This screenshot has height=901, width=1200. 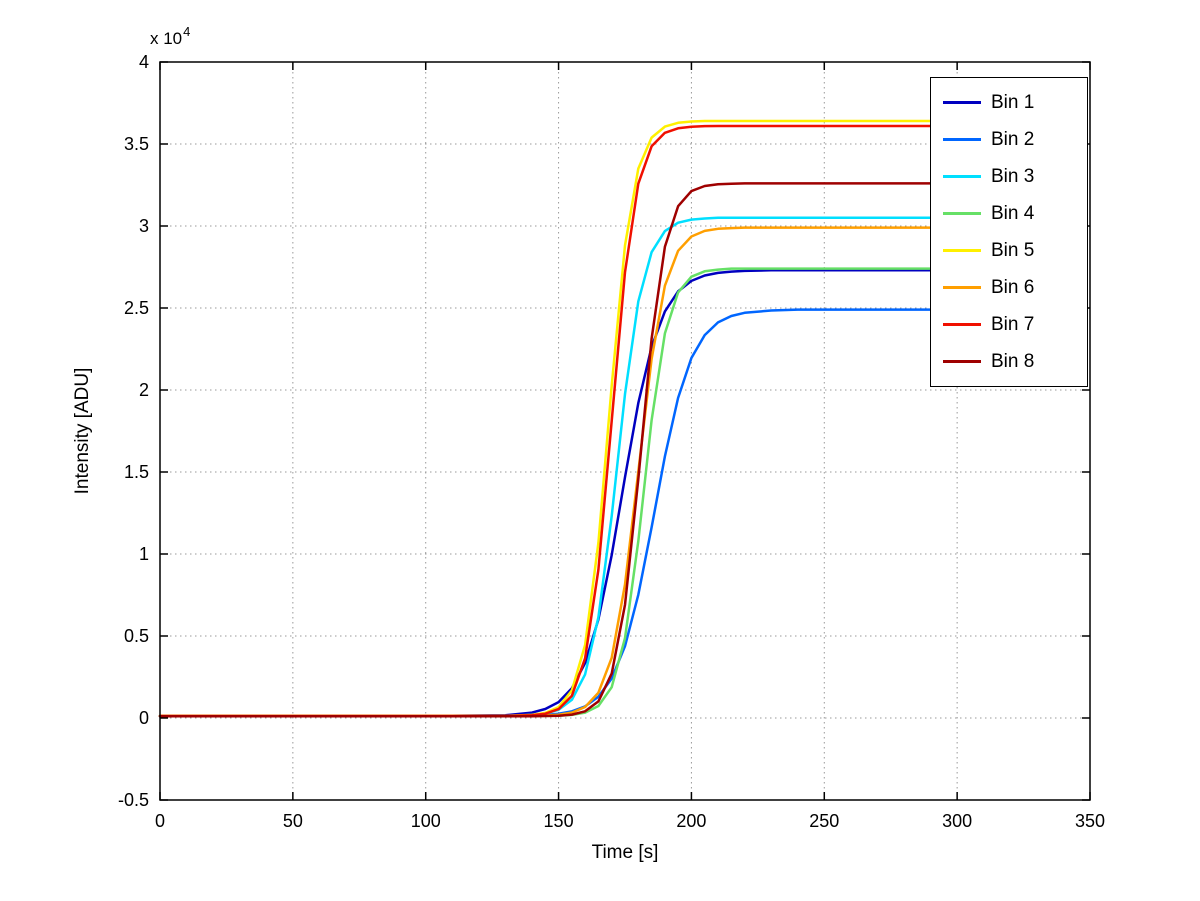 What do you see at coordinates (630, 821) in the screenshot?
I see `x-tick-labels: 0 50 100 150 200 250 300 350` at bounding box center [630, 821].